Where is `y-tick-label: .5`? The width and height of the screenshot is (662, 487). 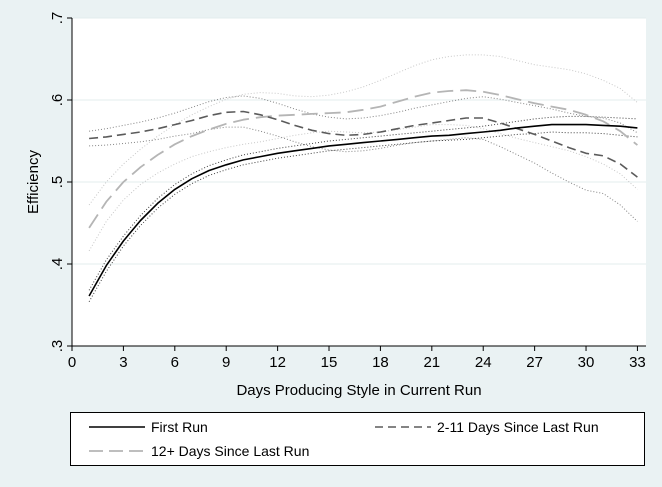 y-tick-label: .5 is located at coordinates (57, 182).